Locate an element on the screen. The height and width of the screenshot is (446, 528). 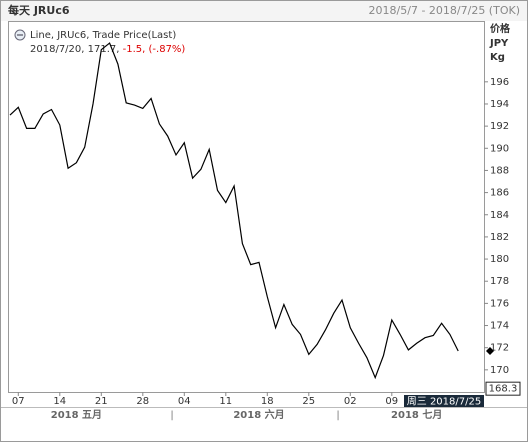
crosshair-date-box is located at coordinates (444, 401).